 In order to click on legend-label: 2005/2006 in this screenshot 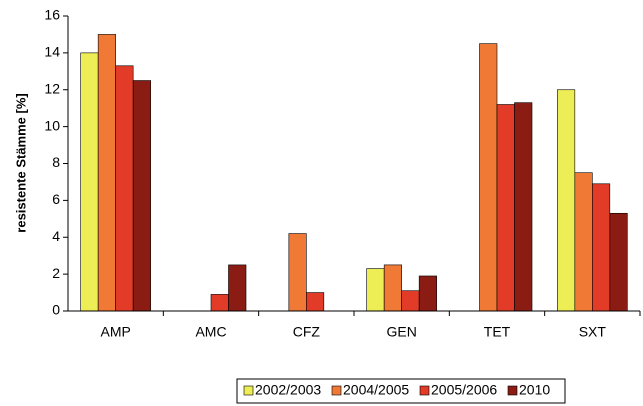, I will do `click(464, 390)`.